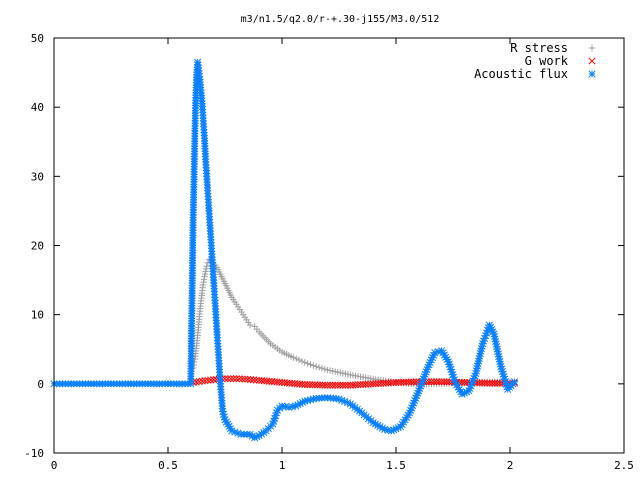 This screenshot has height=480, width=640. What do you see at coordinates (521, 74) in the screenshot?
I see `legend-label: Acoustic flux` at bounding box center [521, 74].